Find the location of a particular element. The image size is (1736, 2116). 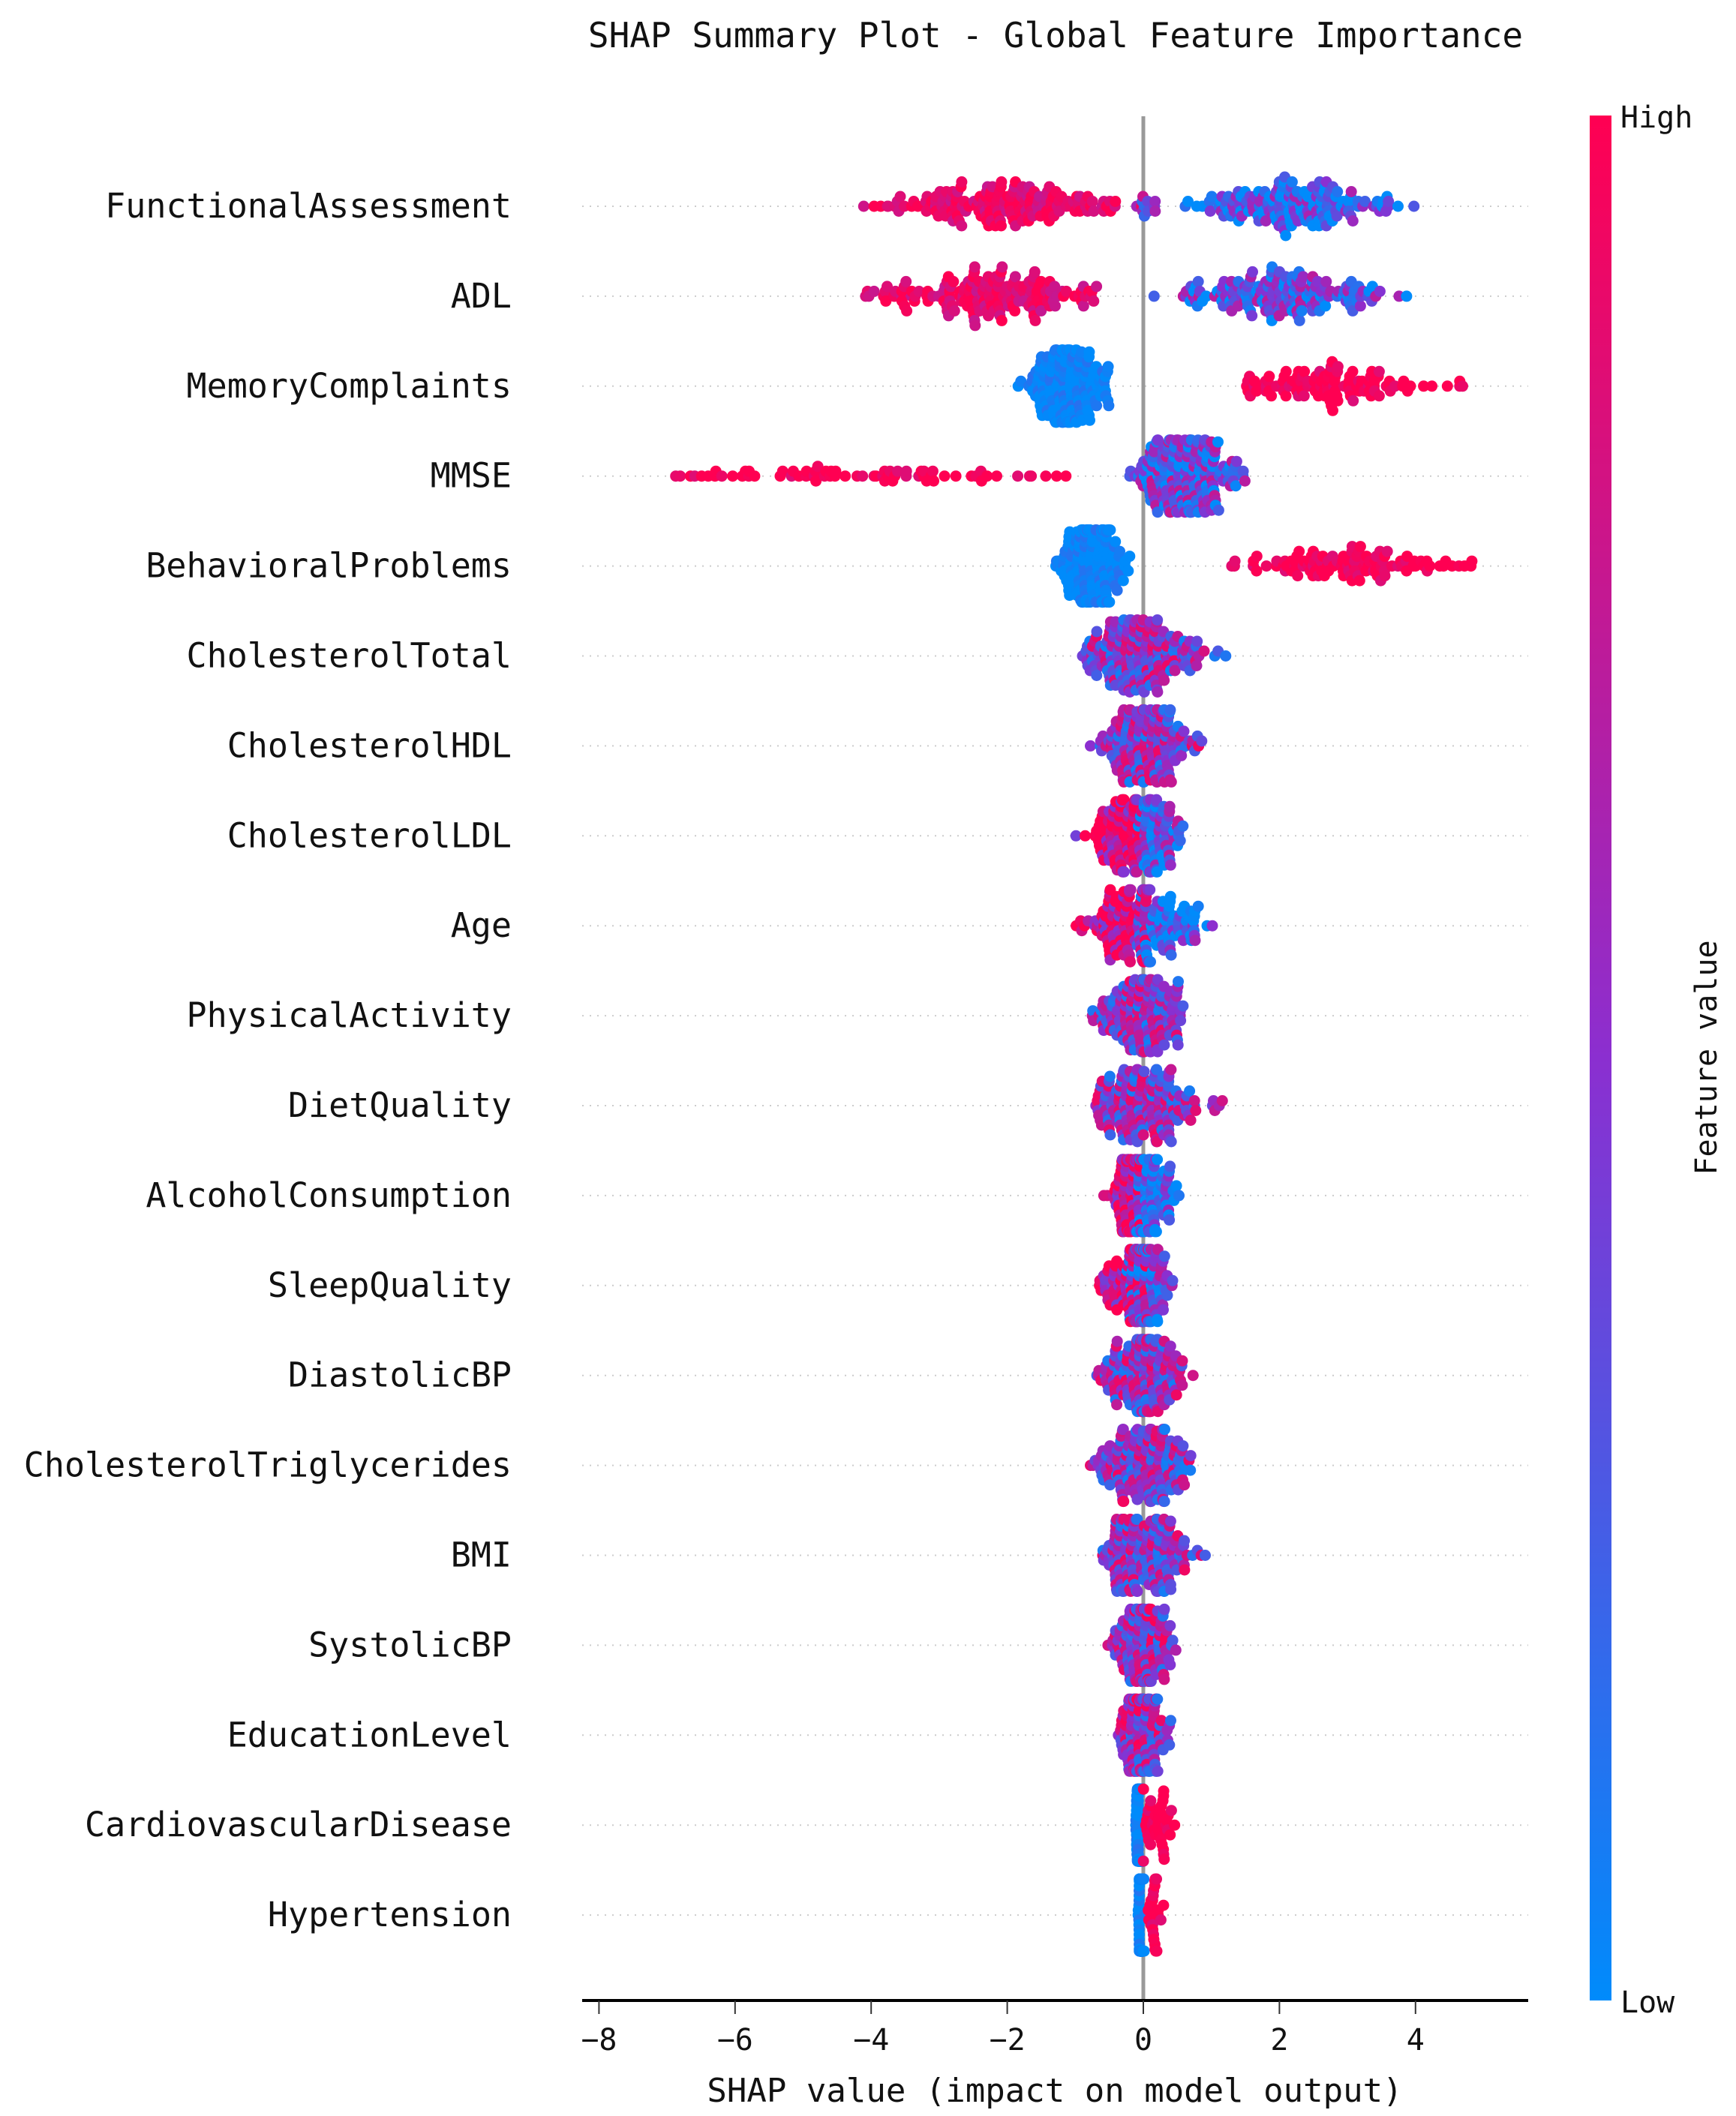

feature-label: PhysicalActivity is located at coordinates (350, 1015).